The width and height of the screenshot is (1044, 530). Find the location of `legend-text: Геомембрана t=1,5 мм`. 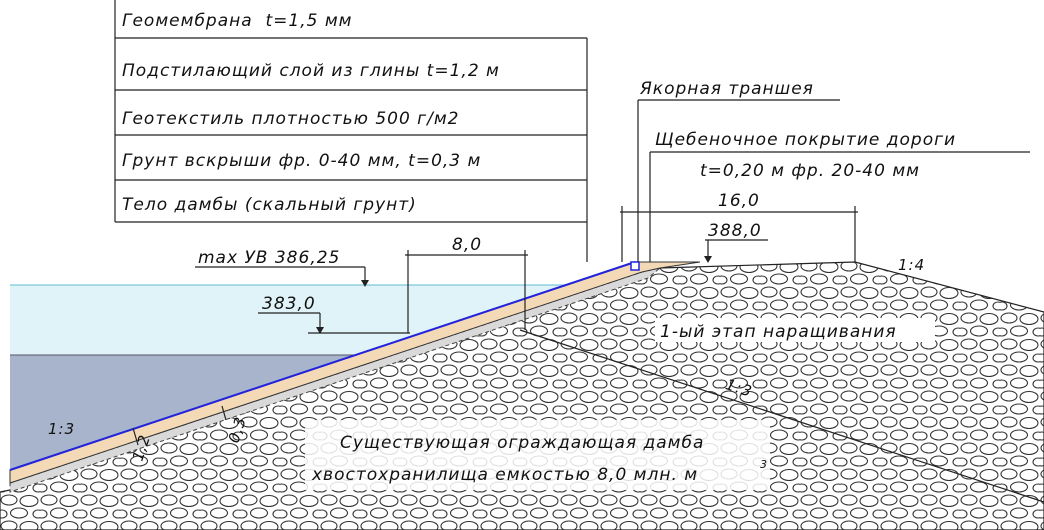

legend-text: Геомембрана t=1,5 мм is located at coordinates (237, 21).